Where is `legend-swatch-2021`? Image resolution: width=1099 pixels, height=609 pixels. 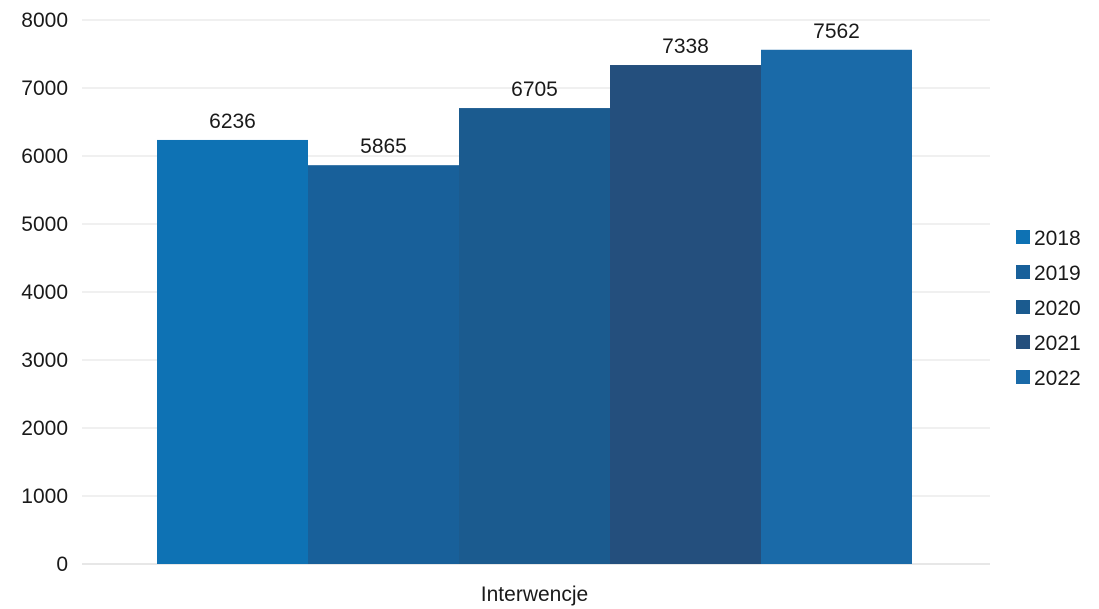
legend-swatch-2021 is located at coordinates (1023, 342).